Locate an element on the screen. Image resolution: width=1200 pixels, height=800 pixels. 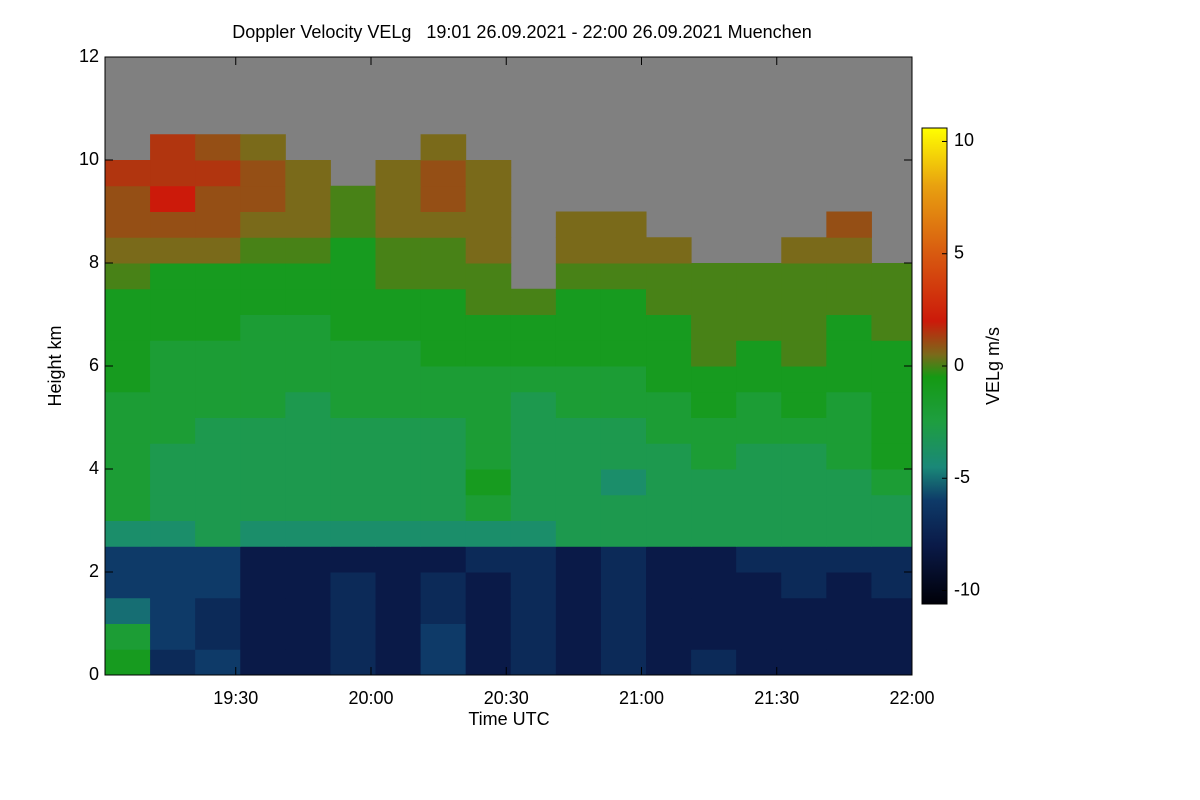
x-tick-label: 21:00 is located at coordinates (641, 698).